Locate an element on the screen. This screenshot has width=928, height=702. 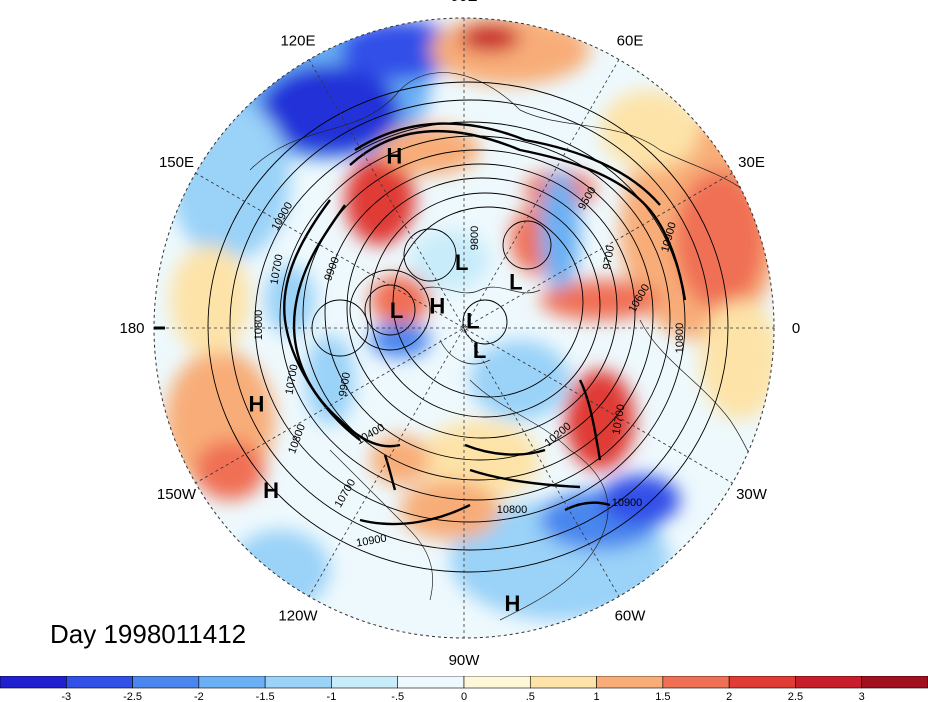
longitude-label: 180 is located at coordinates (131, 328).